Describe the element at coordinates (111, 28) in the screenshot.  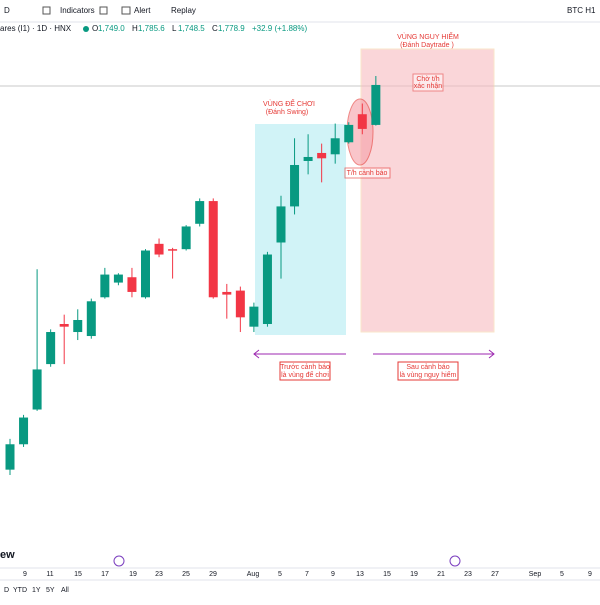
I see `legend-value: 1,749.0` at that location.